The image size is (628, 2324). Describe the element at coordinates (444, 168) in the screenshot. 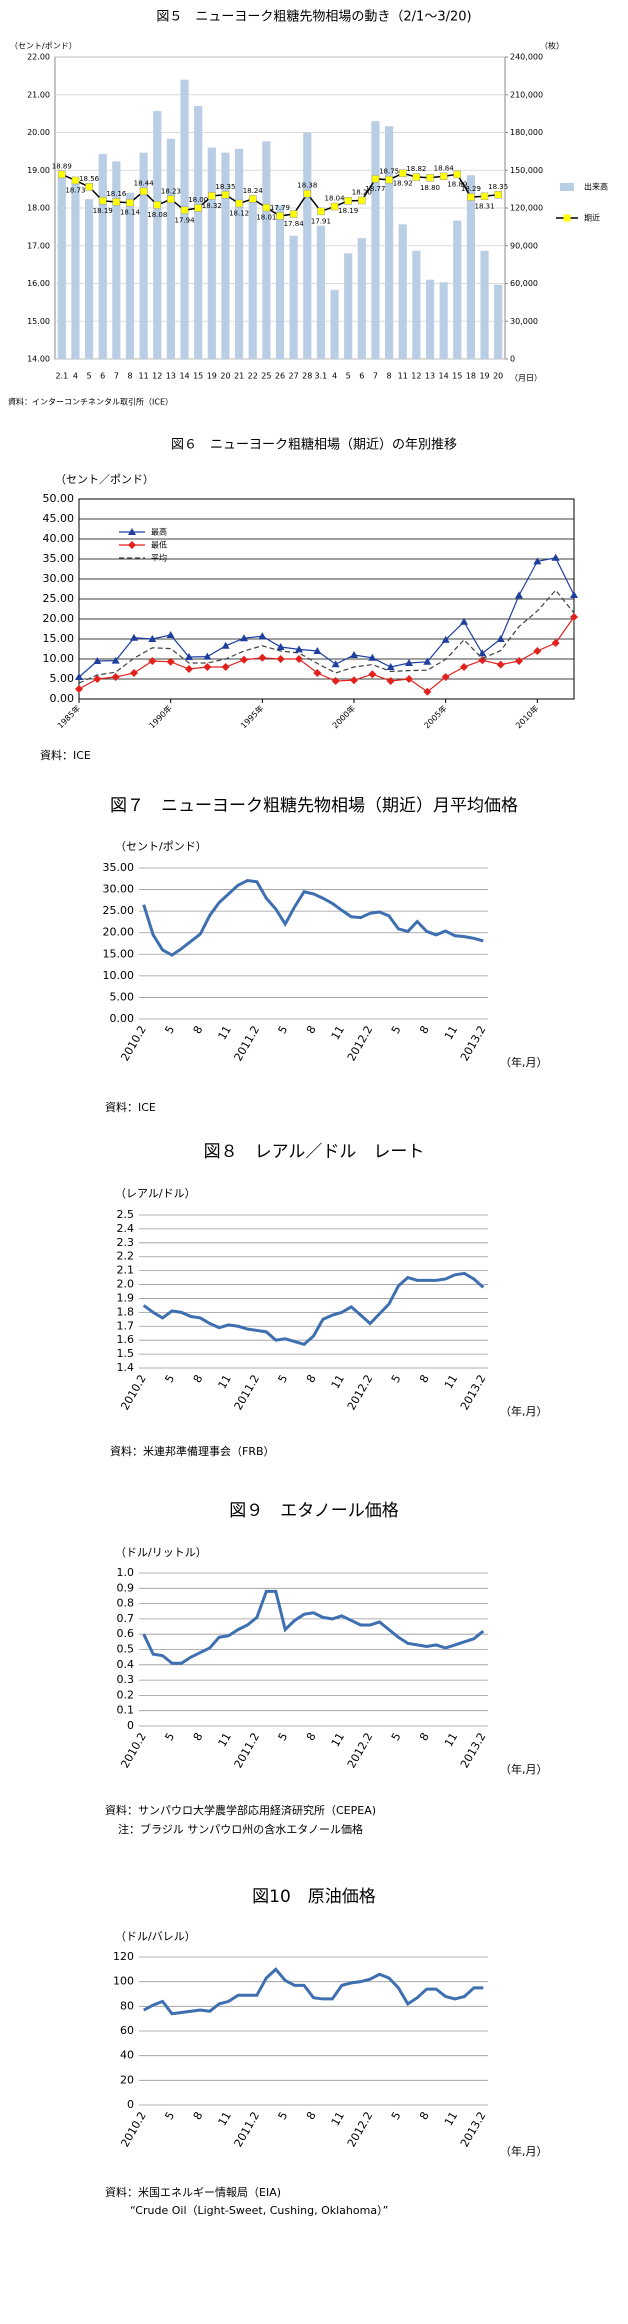

I see `data-label: 18.84` at that location.